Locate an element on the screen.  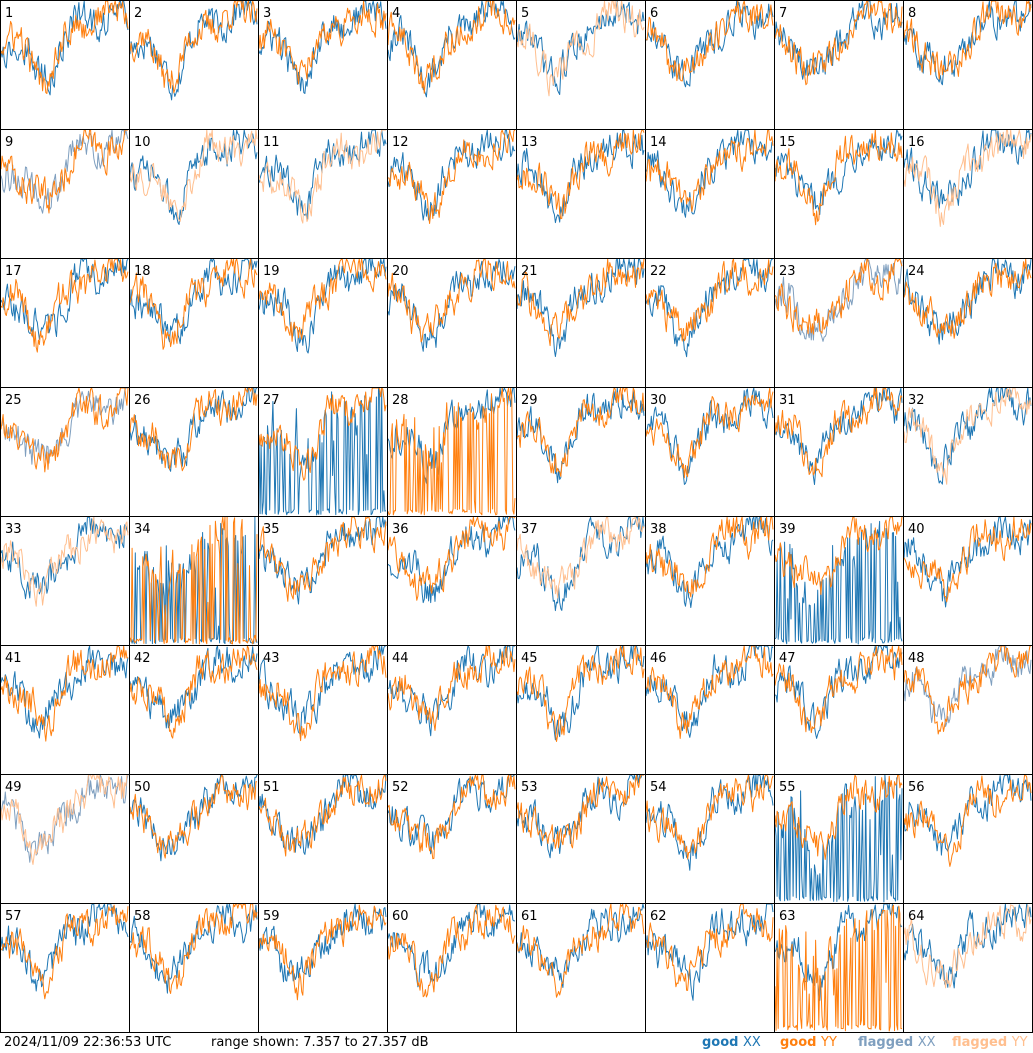
panel-7: 7 is located at coordinates (838, 43).